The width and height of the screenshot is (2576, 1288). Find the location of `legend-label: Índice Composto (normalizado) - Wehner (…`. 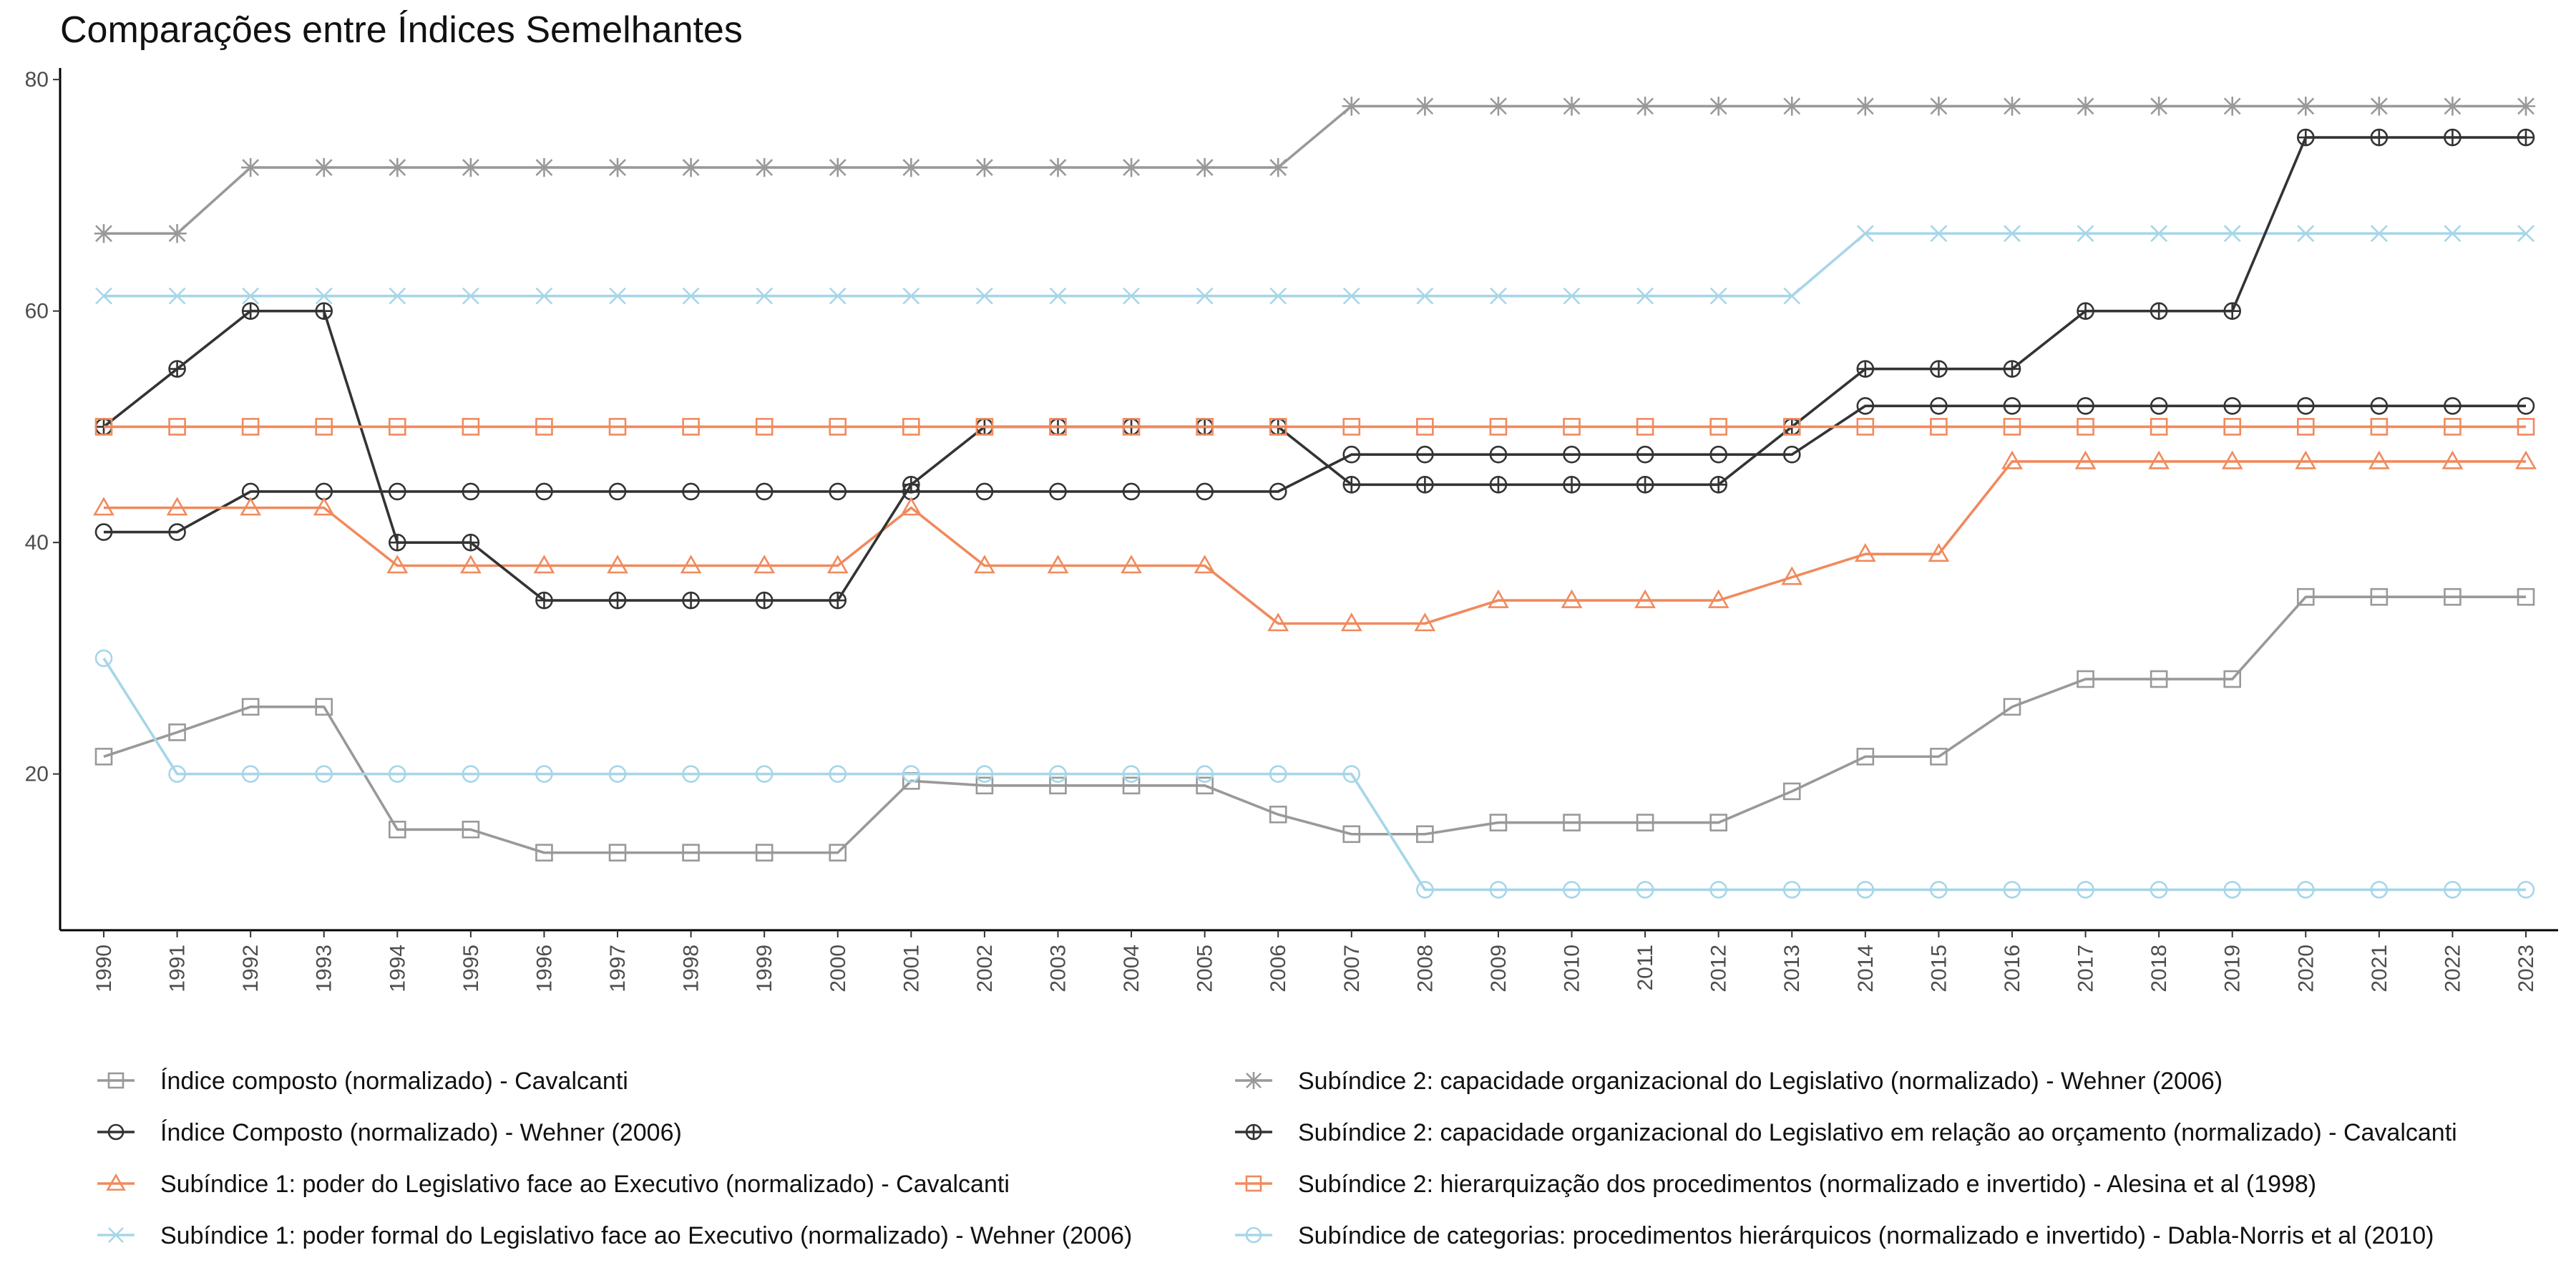

legend-label: Índice Composto (normalizado) - Wehner (… is located at coordinates (421, 1132).